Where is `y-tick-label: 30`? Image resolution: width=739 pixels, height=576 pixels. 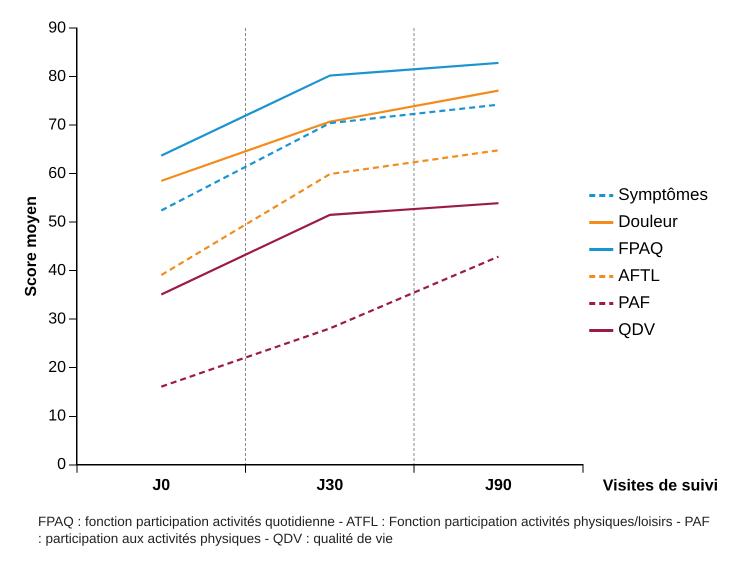 y-tick-label: 30 is located at coordinates (57, 319).